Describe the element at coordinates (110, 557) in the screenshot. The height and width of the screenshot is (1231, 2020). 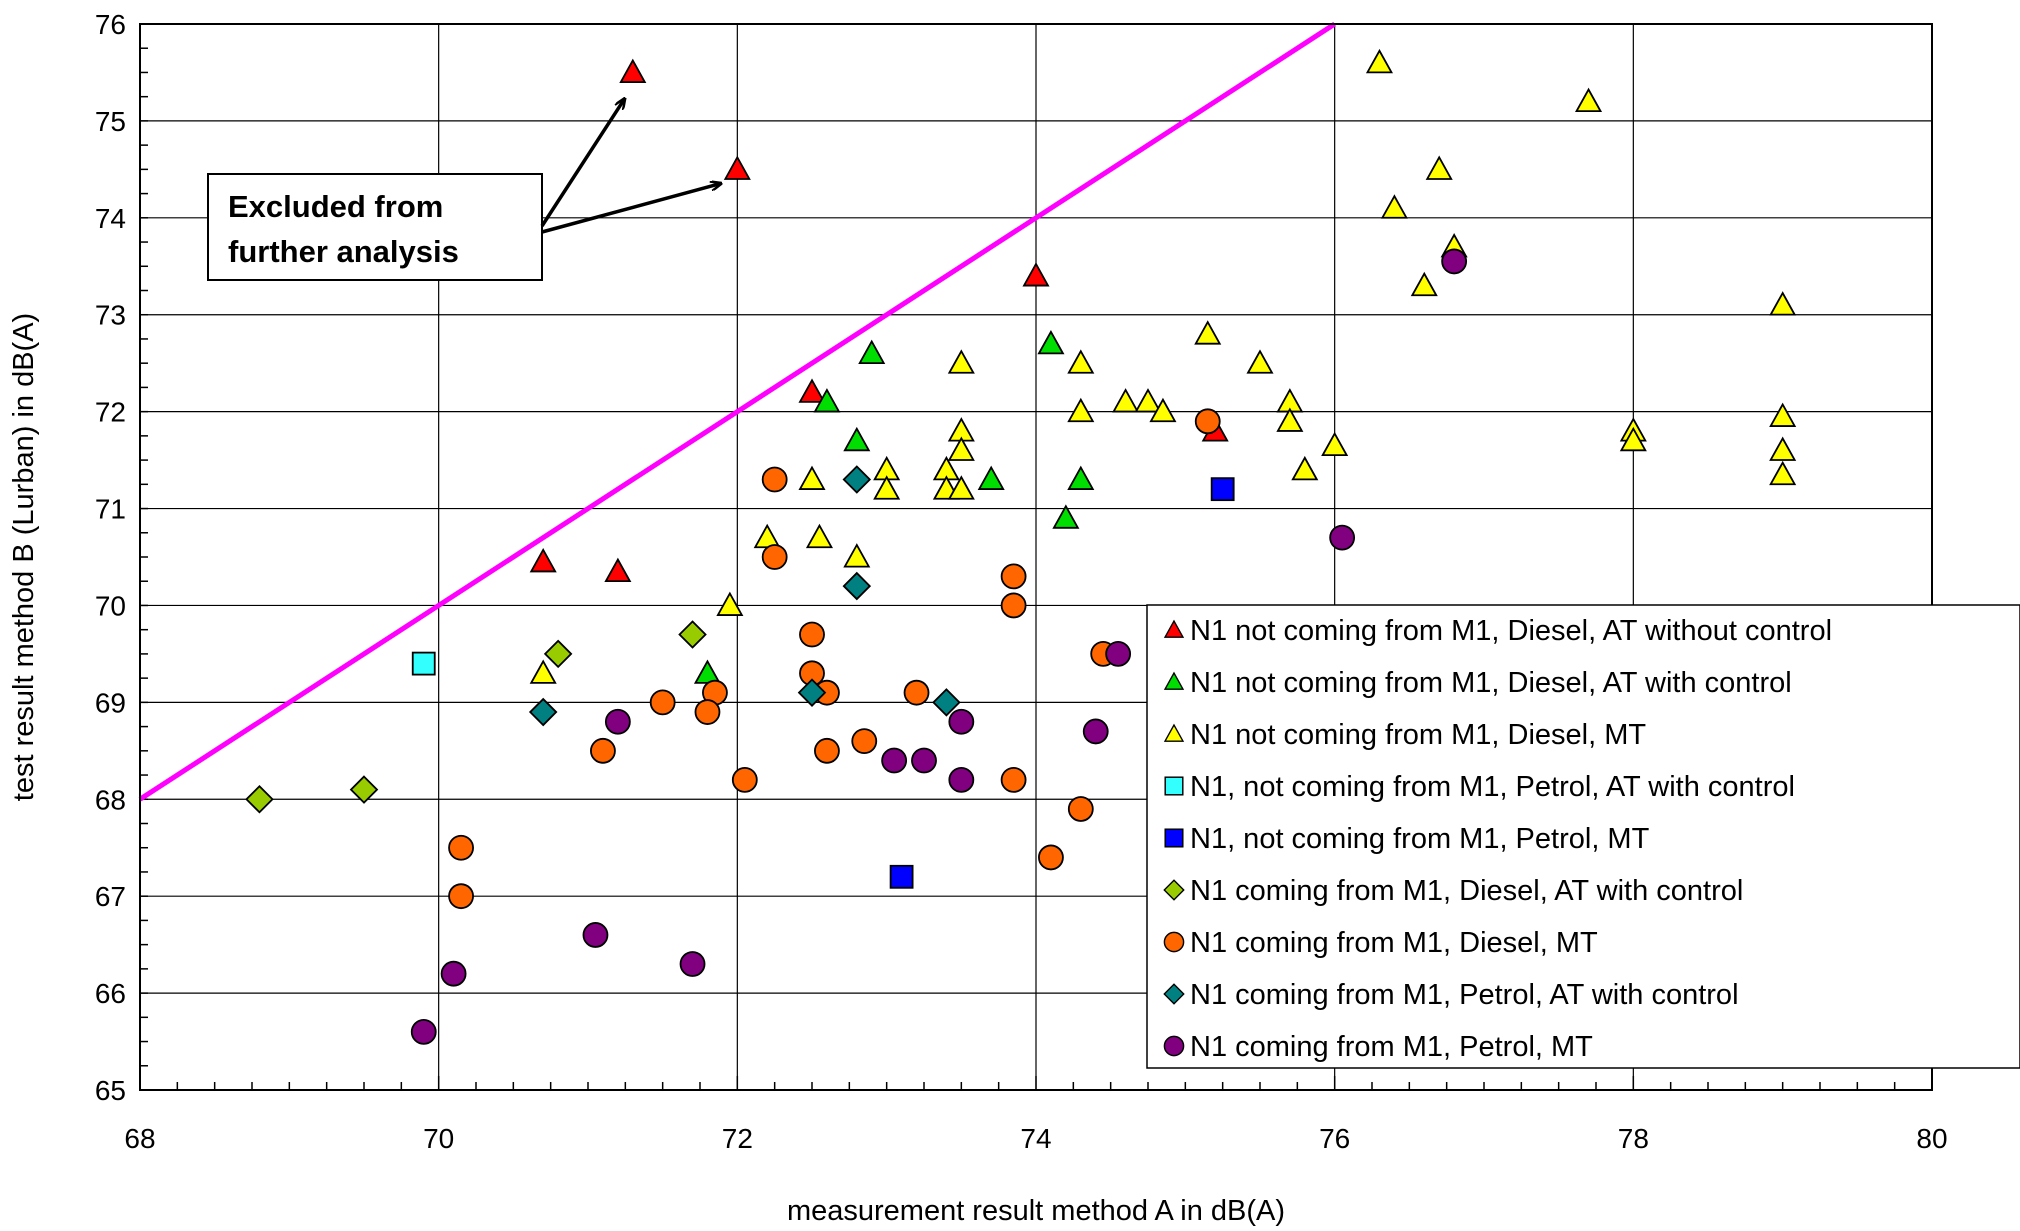
I see `y-tick-labels: 65 66 67 68 69 70 71 72 73 74 75 76` at that location.